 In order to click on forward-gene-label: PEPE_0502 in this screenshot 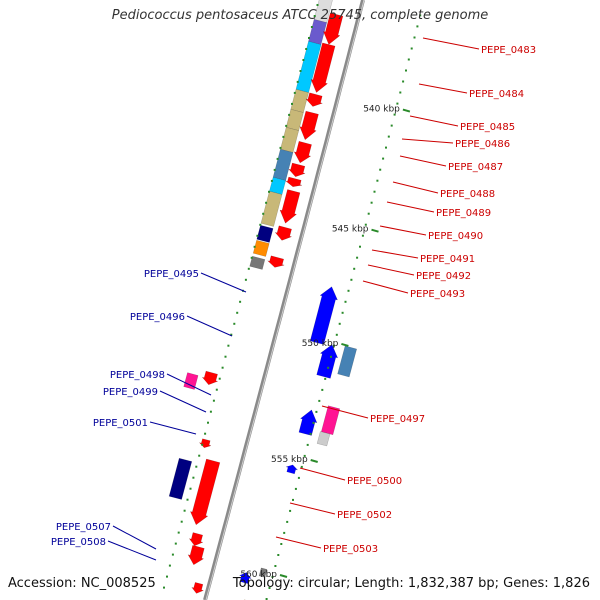, I will do `click(364, 515)`.